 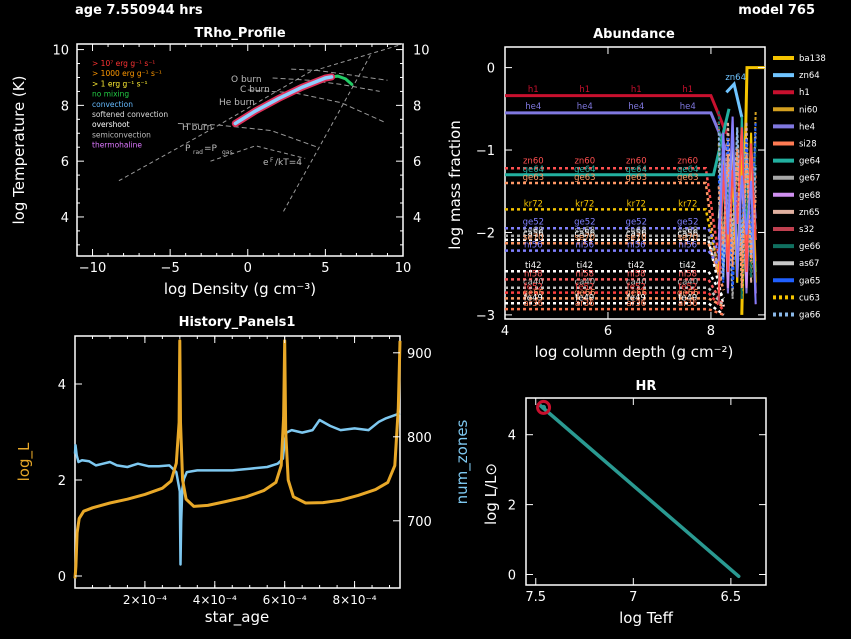 I want to click on hr-current-marker, so click(x=544, y=407).